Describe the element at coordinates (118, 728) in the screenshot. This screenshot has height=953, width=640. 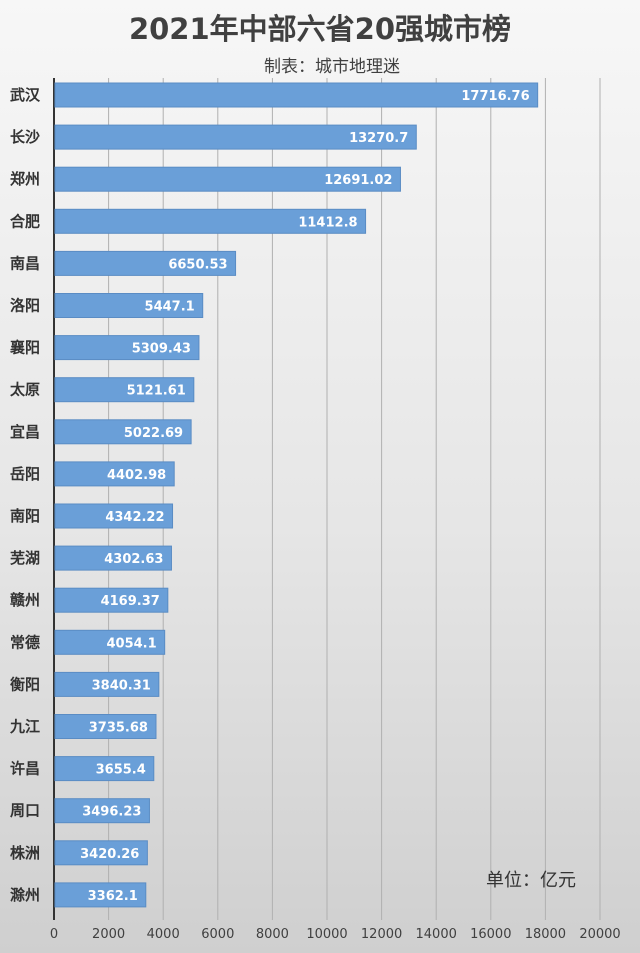
I see `value-label: 3735.68` at that location.